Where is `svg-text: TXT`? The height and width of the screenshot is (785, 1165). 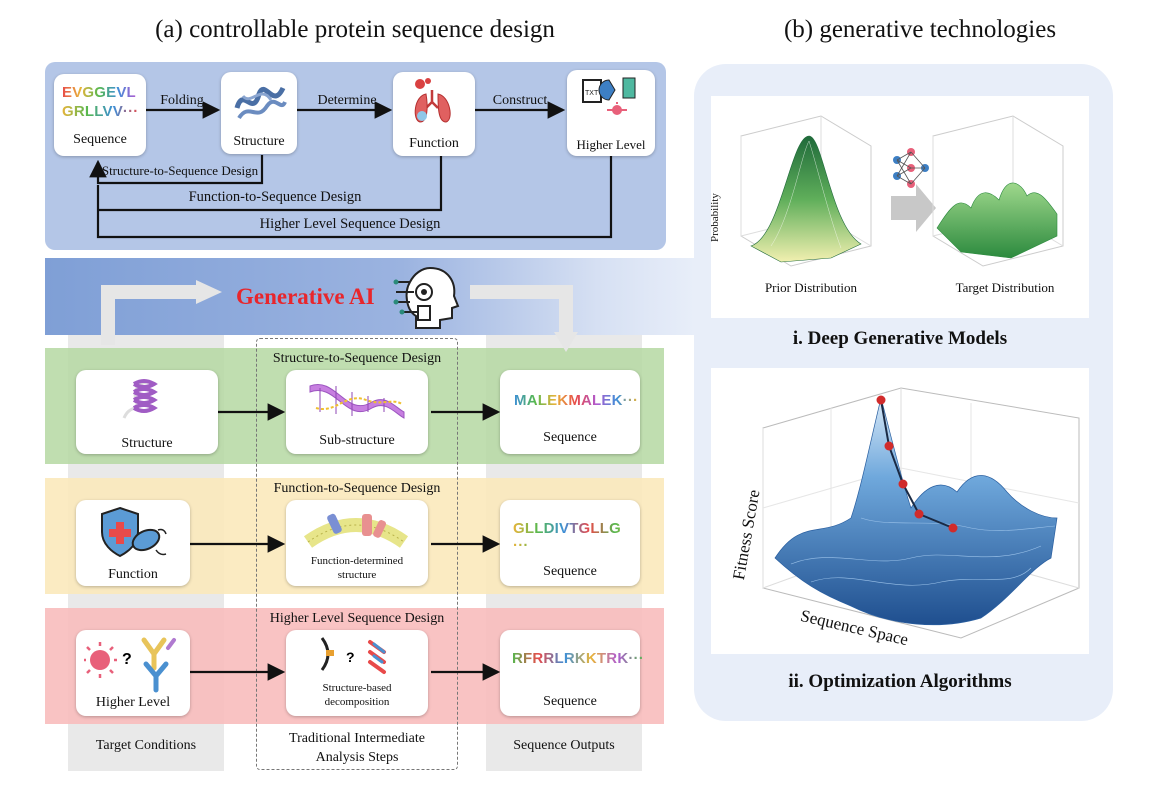 svg-text: TXT is located at coordinates (592, 93).